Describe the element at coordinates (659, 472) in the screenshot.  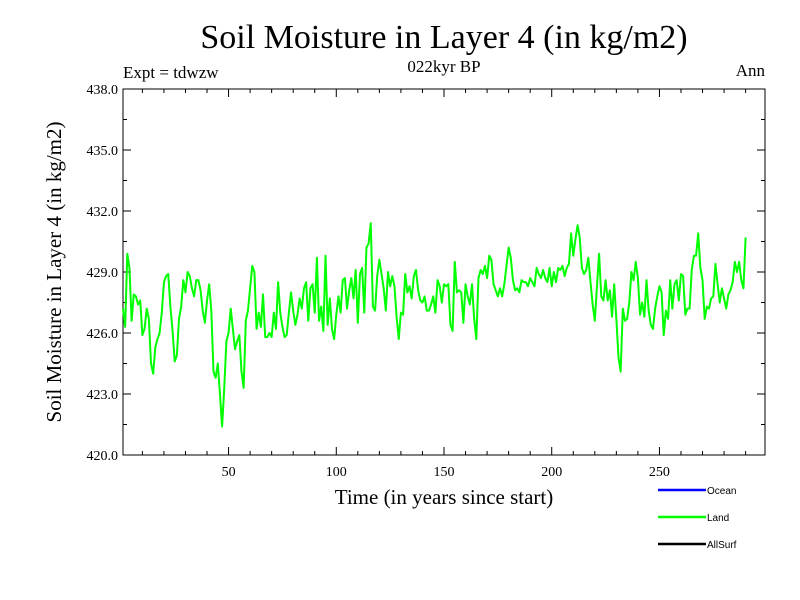
I see `x-tick-label: 250` at that location.